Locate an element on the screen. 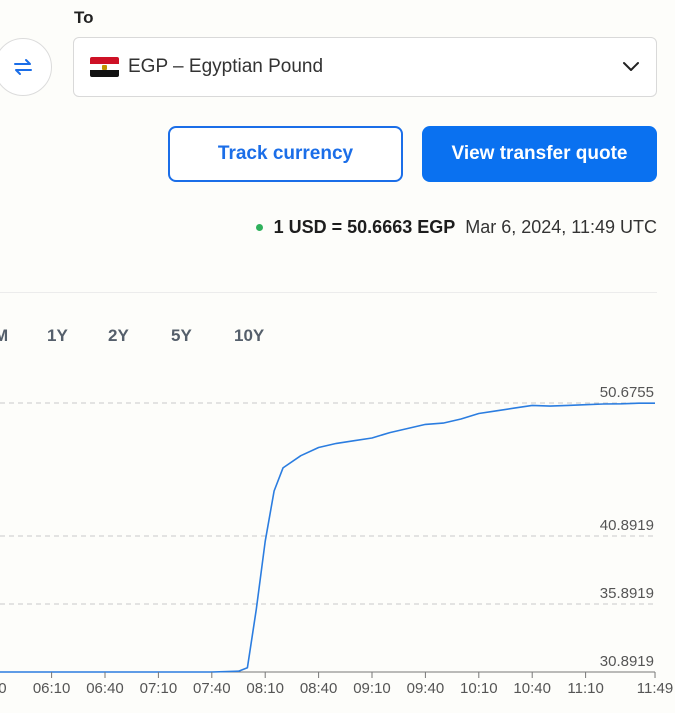 Image resolution: width=675 pixels, height=713 pixels. x-tick-label: 10:40 is located at coordinates (532, 688).